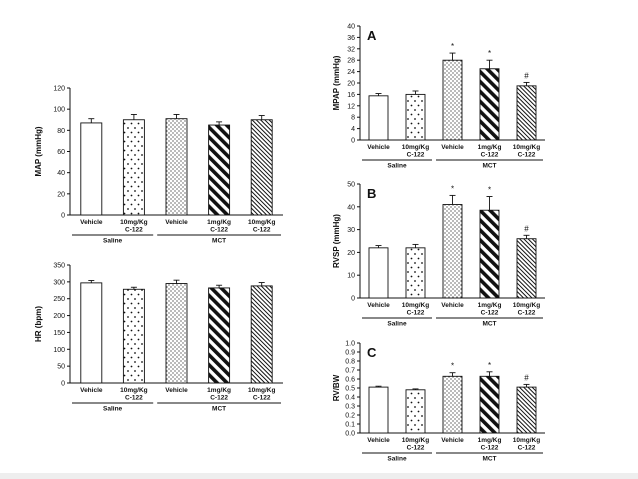  What do you see at coordinates (526, 228) in the screenshot?
I see `significance-marker: #` at bounding box center [526, 228].